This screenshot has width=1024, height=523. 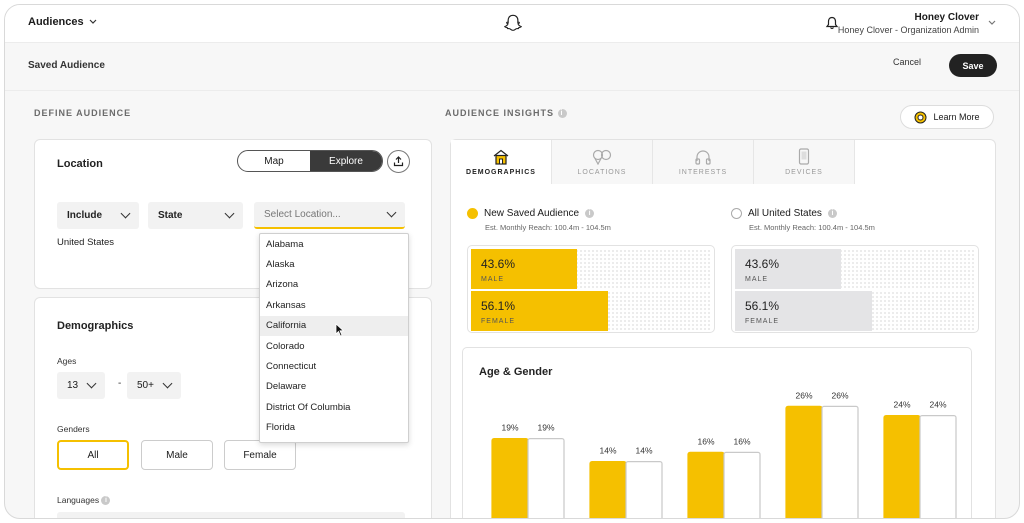 I want to click on mouse-cursor-icon, so click(x=340, y=330).